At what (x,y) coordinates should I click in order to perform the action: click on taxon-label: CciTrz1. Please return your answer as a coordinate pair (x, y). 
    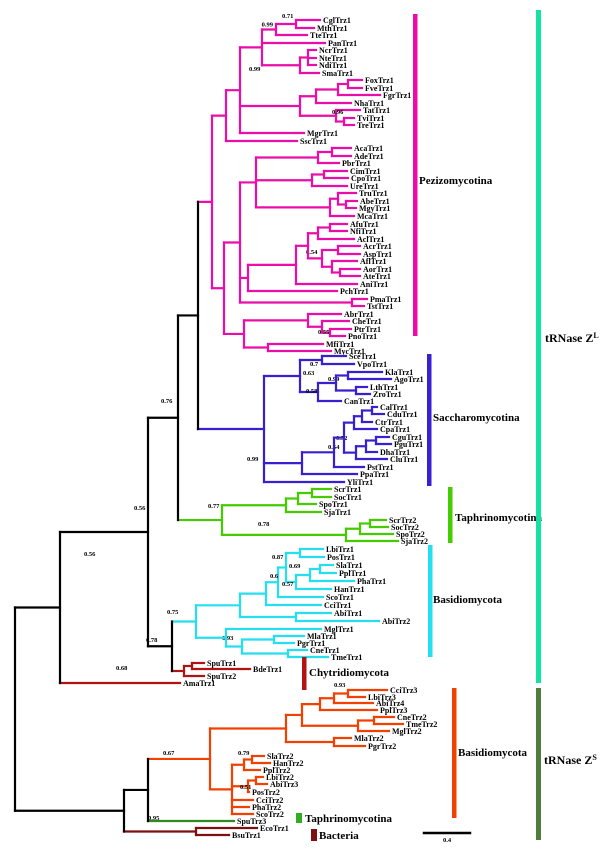
    Looking at the image, I should click on (337, 605).